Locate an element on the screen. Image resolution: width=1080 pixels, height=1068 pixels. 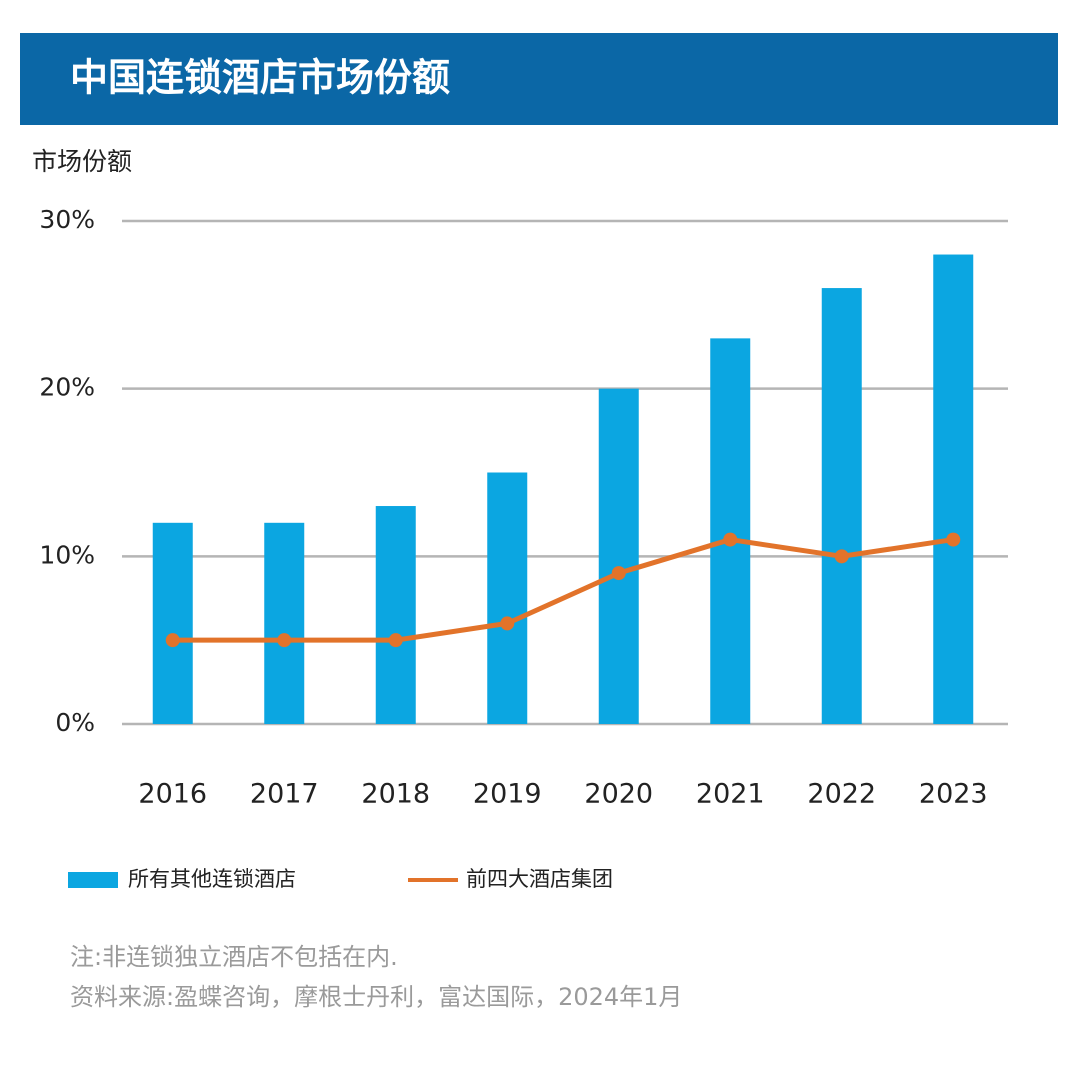
legend-swatch is located at coordinates (93, 880).